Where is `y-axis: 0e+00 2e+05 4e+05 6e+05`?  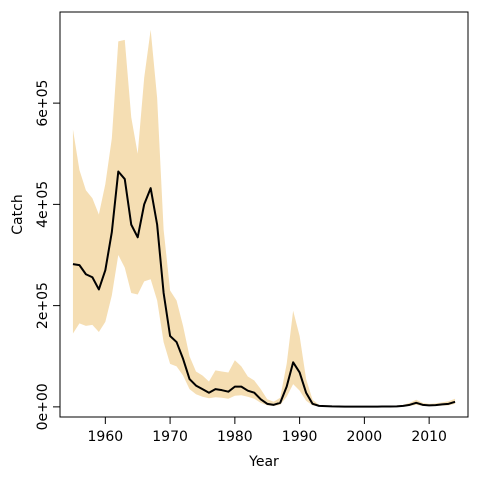
y-axis: 0e+00 2e+05 4e+05 6e+05 is located at coordinates (48, 255).